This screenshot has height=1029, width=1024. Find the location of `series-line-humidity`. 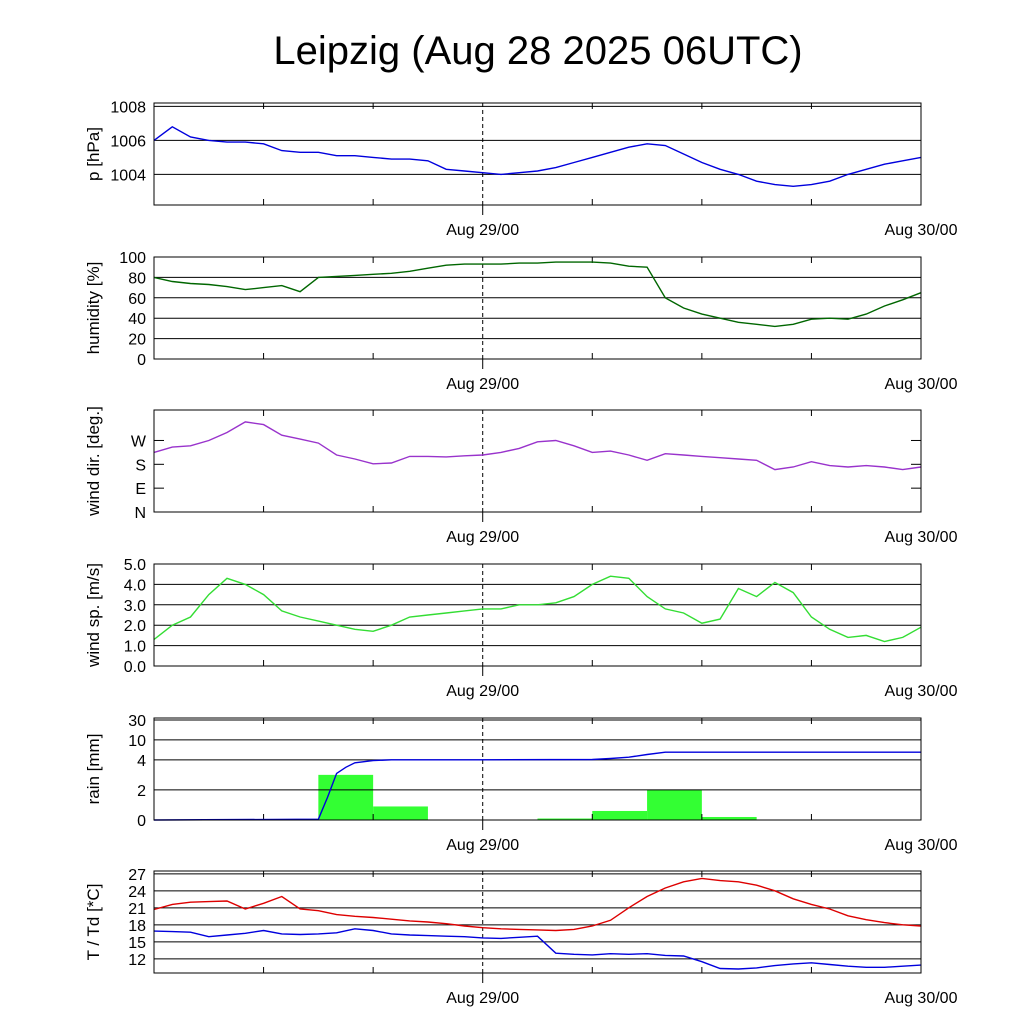

series-line-humidity is located at coordinates (537, 294).